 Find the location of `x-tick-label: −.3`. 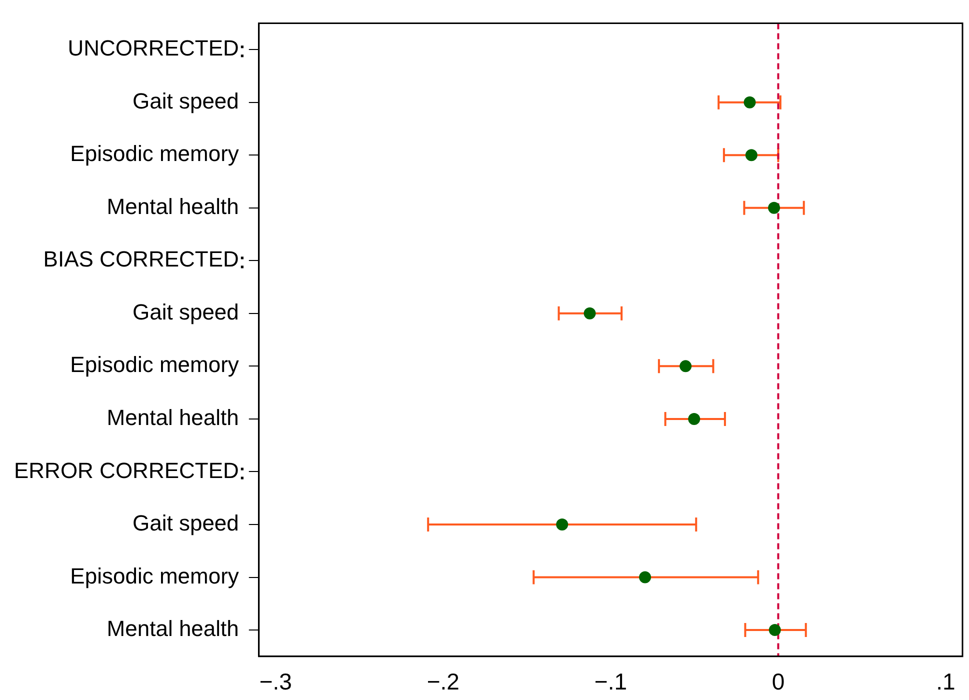

x-tick-label: −.3 is located at coordinates (275, 681).